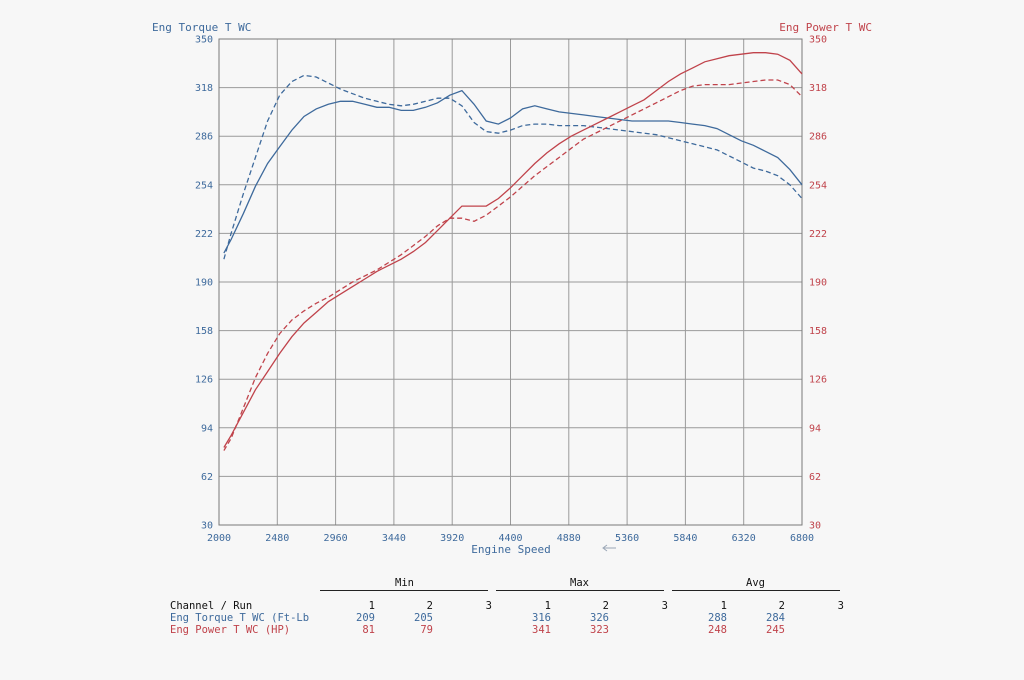 The width and height of the screenshot is (1024, 680). I want to click on y-right-tick-label: 94, so click(815, 428).